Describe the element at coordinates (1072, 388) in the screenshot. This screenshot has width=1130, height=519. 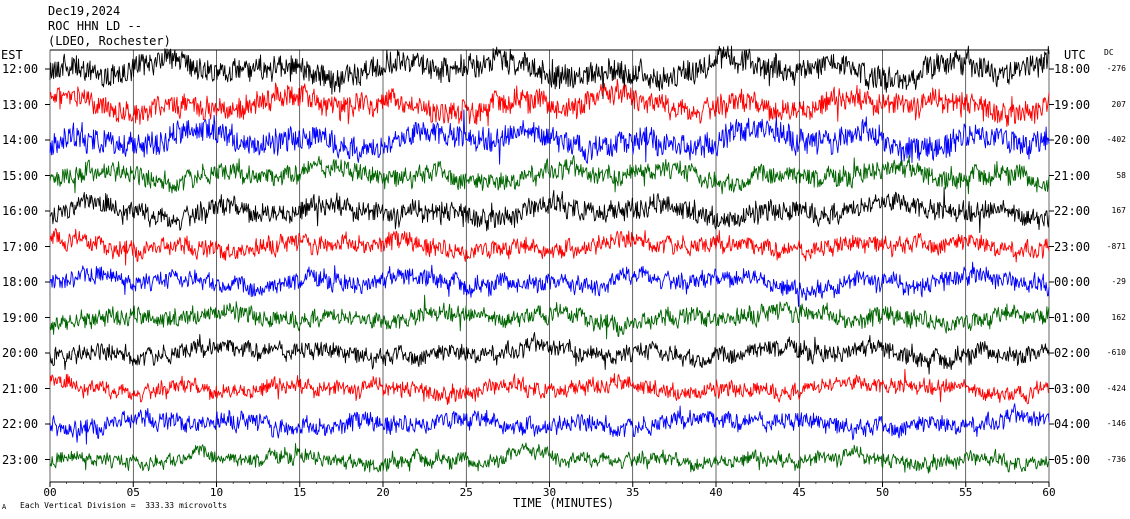
I see `utc-hour-label: 03:00` at that location.